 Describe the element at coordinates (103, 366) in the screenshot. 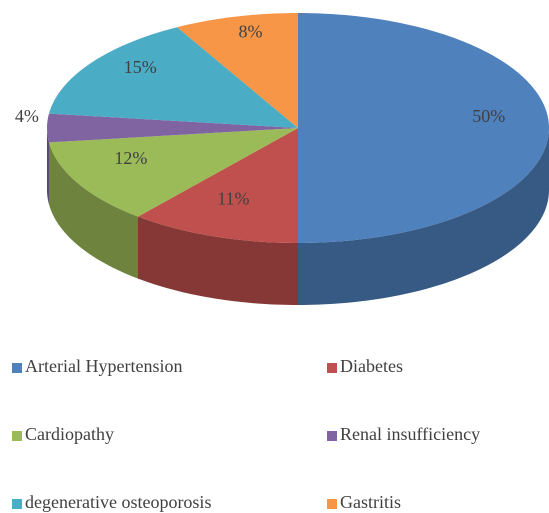

I see `legend-label: Arterial Hypertension` at that location.